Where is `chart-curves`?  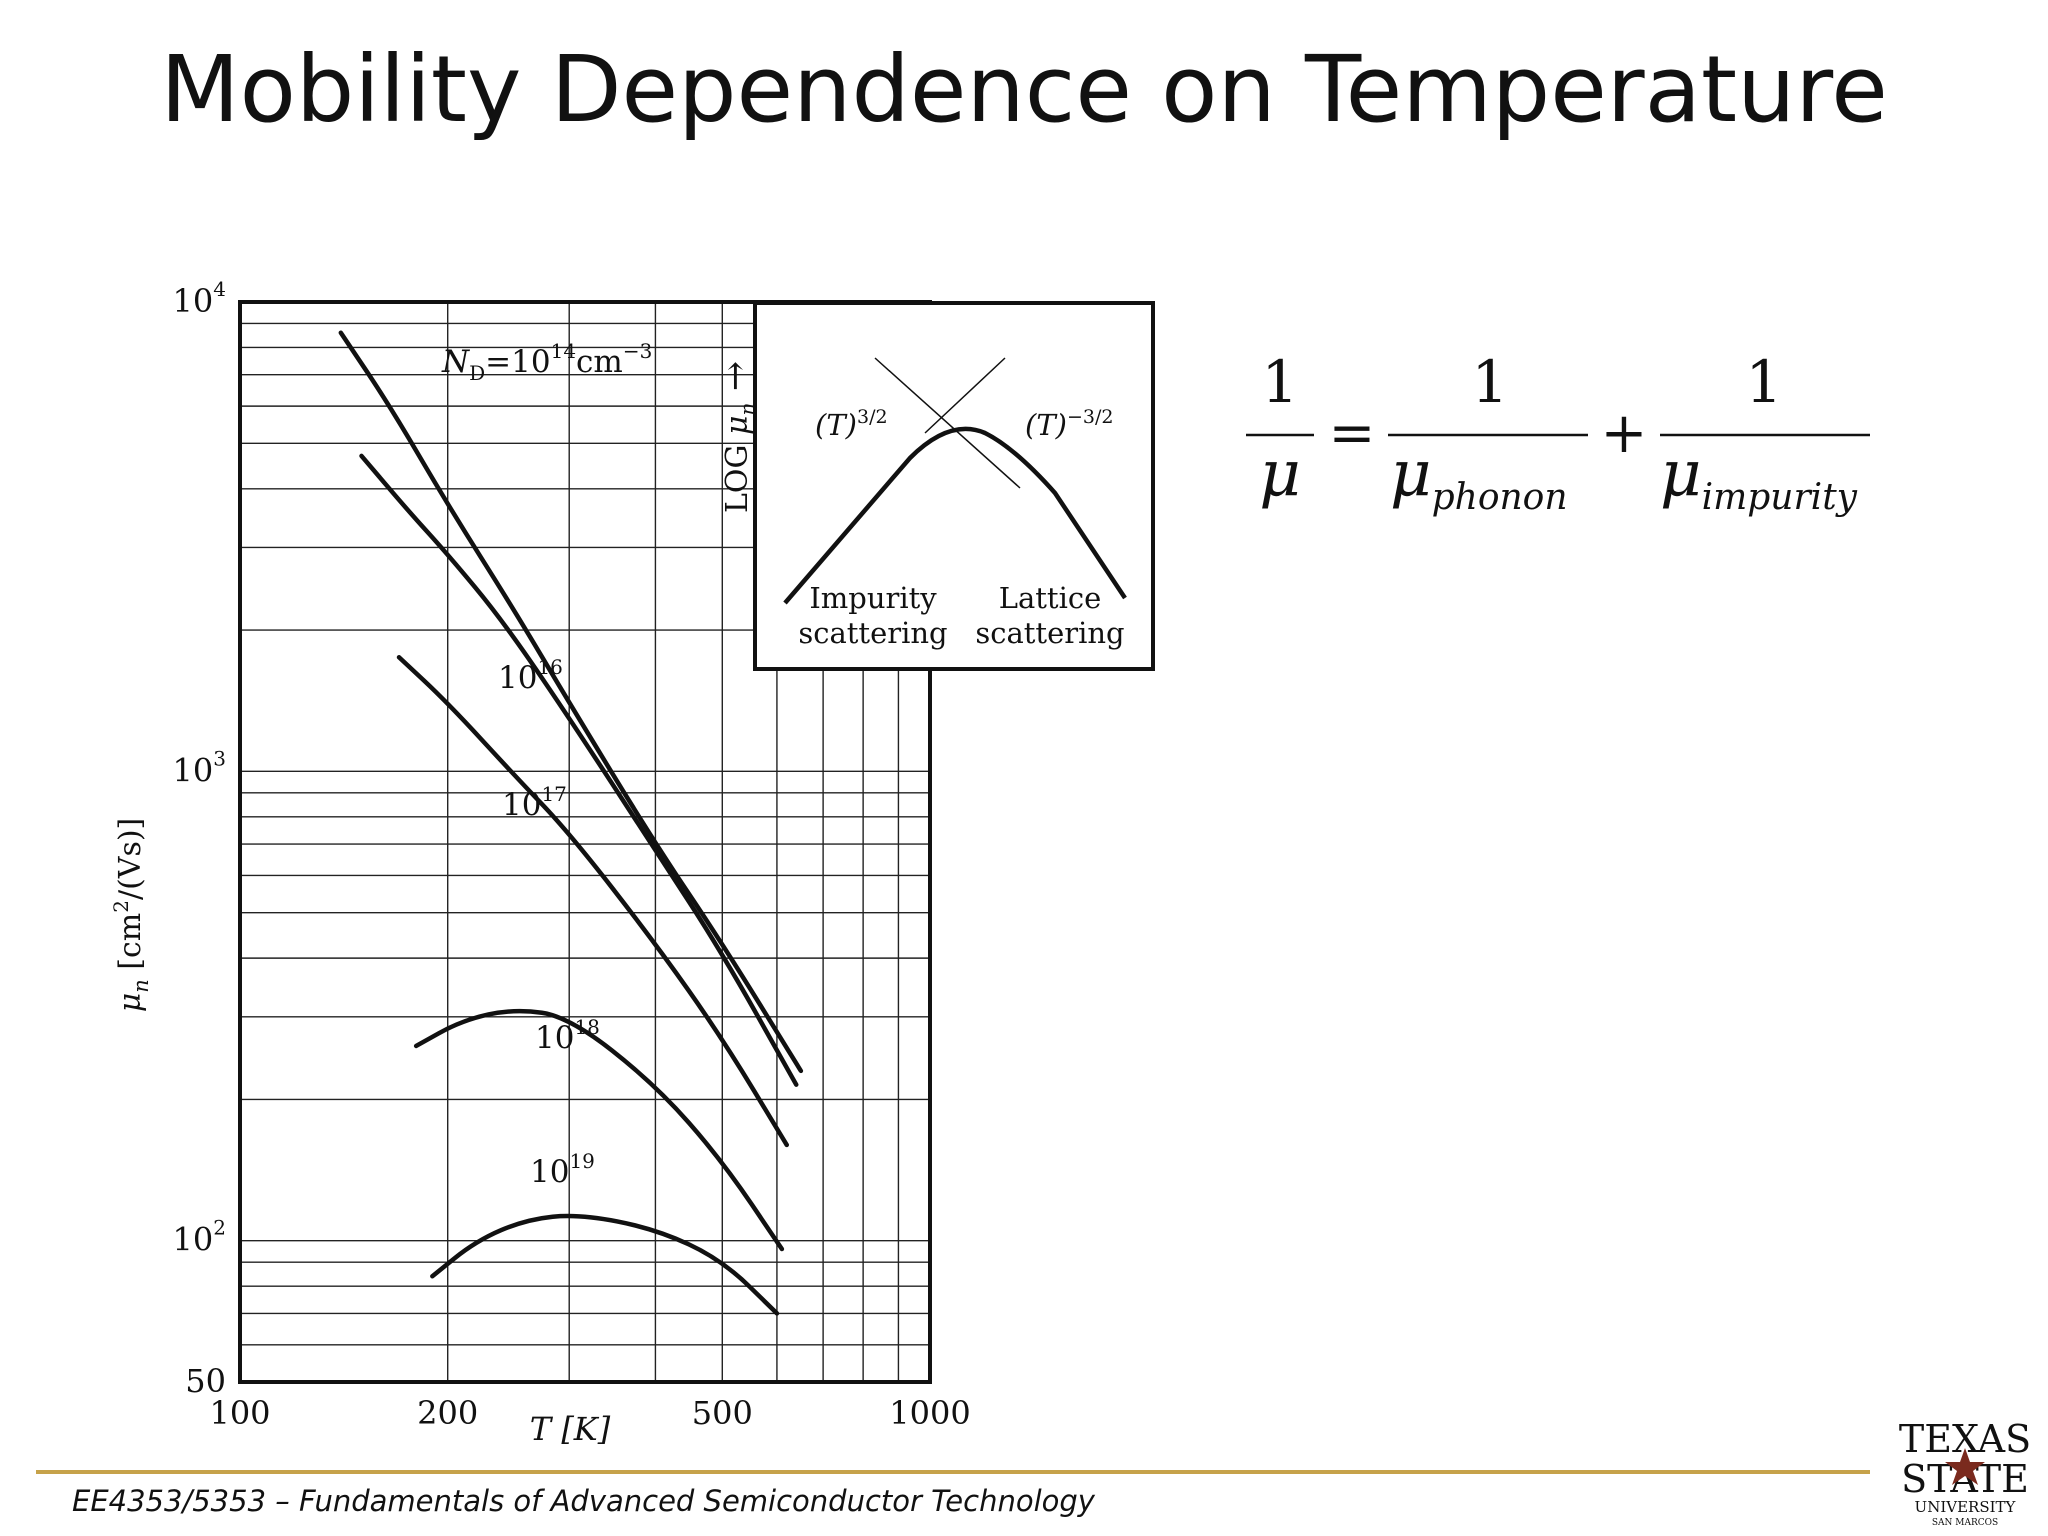
chart-curves is located at coordinates (571, 823).